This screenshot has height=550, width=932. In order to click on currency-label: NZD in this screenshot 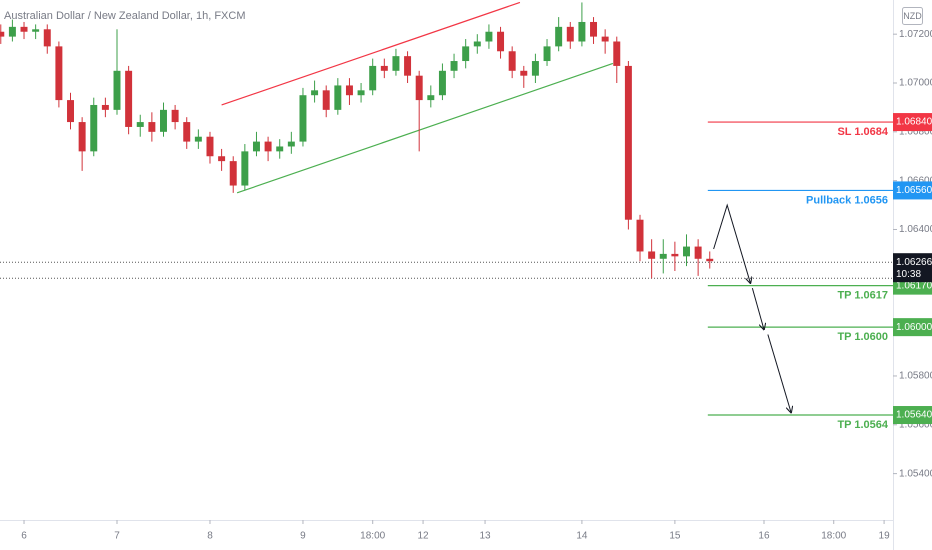, I will do `click(912, 16)`.